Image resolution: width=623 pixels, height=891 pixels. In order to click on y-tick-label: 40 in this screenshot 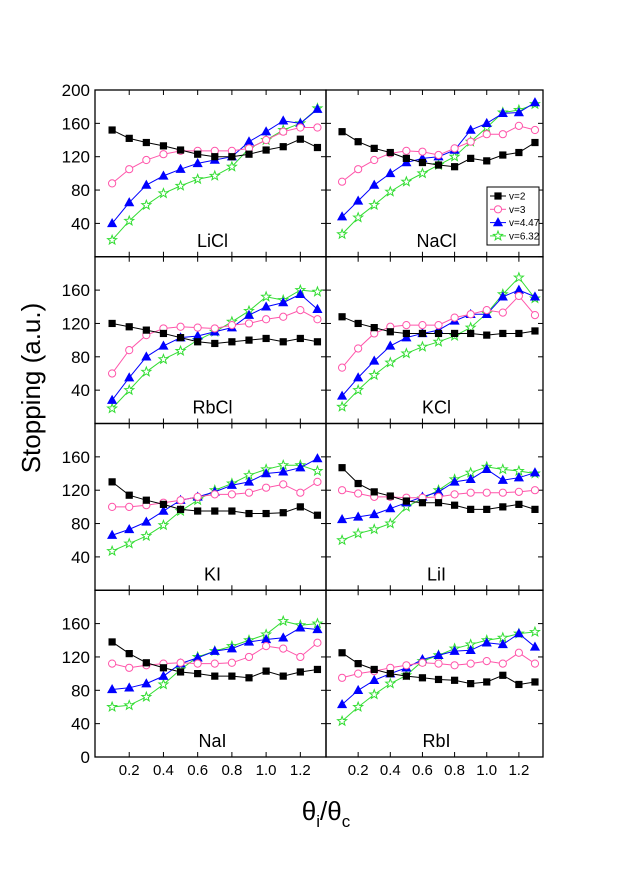, I will do `click(80, 557)`.